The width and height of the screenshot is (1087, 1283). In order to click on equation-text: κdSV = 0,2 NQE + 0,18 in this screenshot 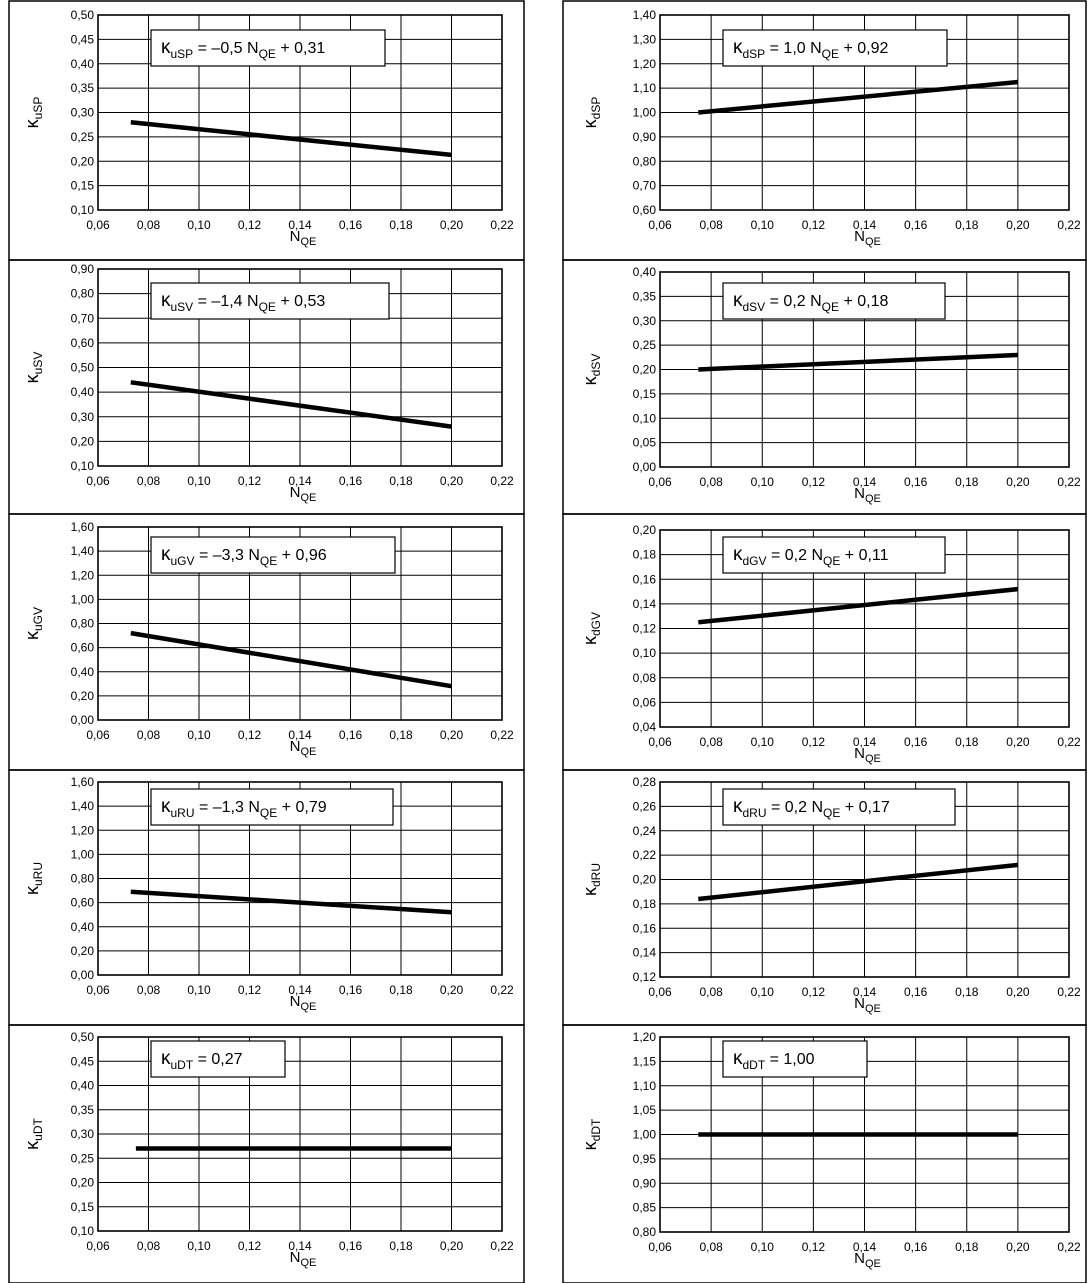, I will do `click(810, 302)`.